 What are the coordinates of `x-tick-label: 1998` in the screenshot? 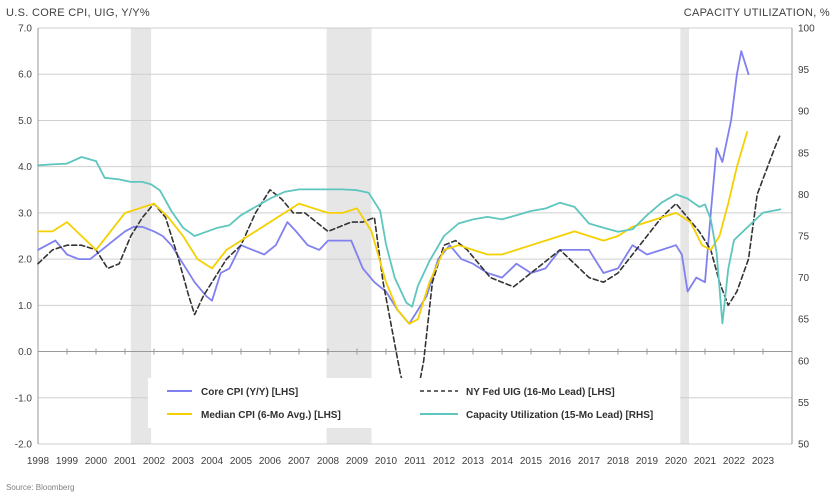 It's located at (38, 461).